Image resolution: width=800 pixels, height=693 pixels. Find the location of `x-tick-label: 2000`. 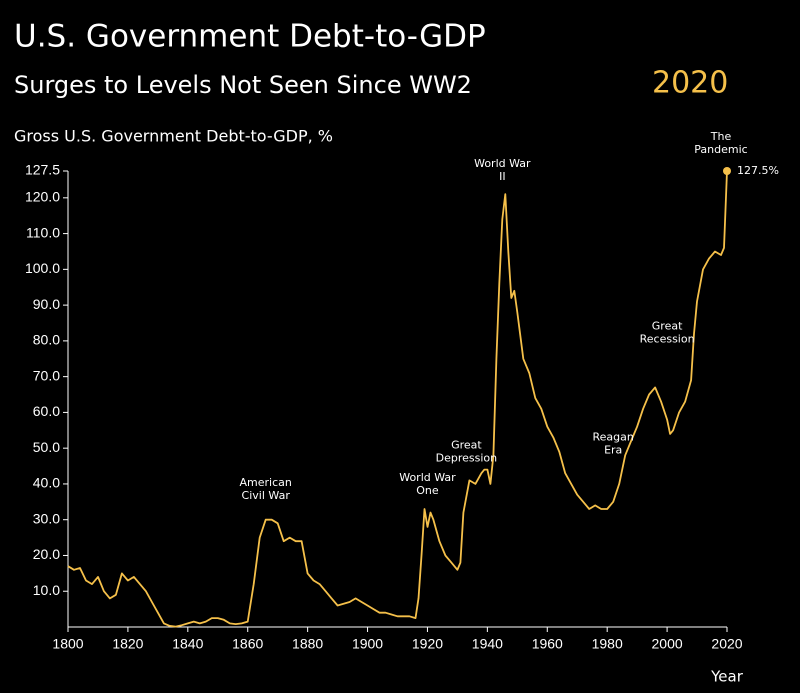

x-tick-label: 2000 is located at coordinates (667, 644).